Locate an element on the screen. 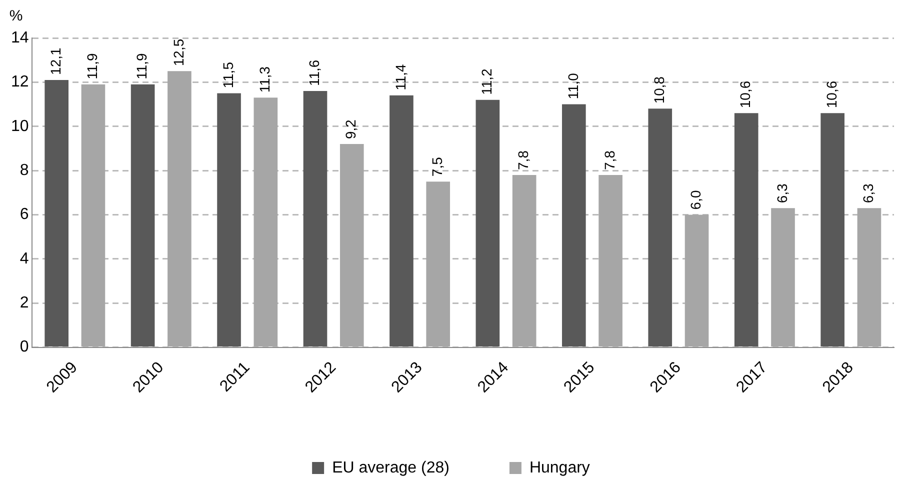 This screenshot has height=490, width=904. data-label: 11,0 is located at coordinates (572, 86).